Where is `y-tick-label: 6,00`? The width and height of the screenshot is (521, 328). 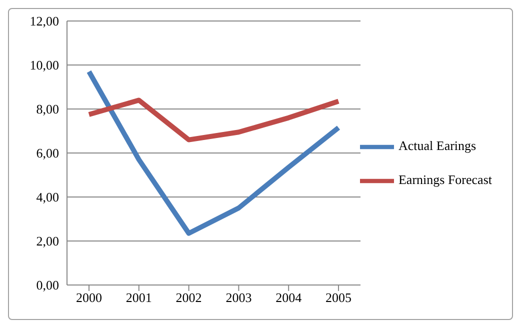
y-tick-label: 6,00 is located at coordinates (47, 153).